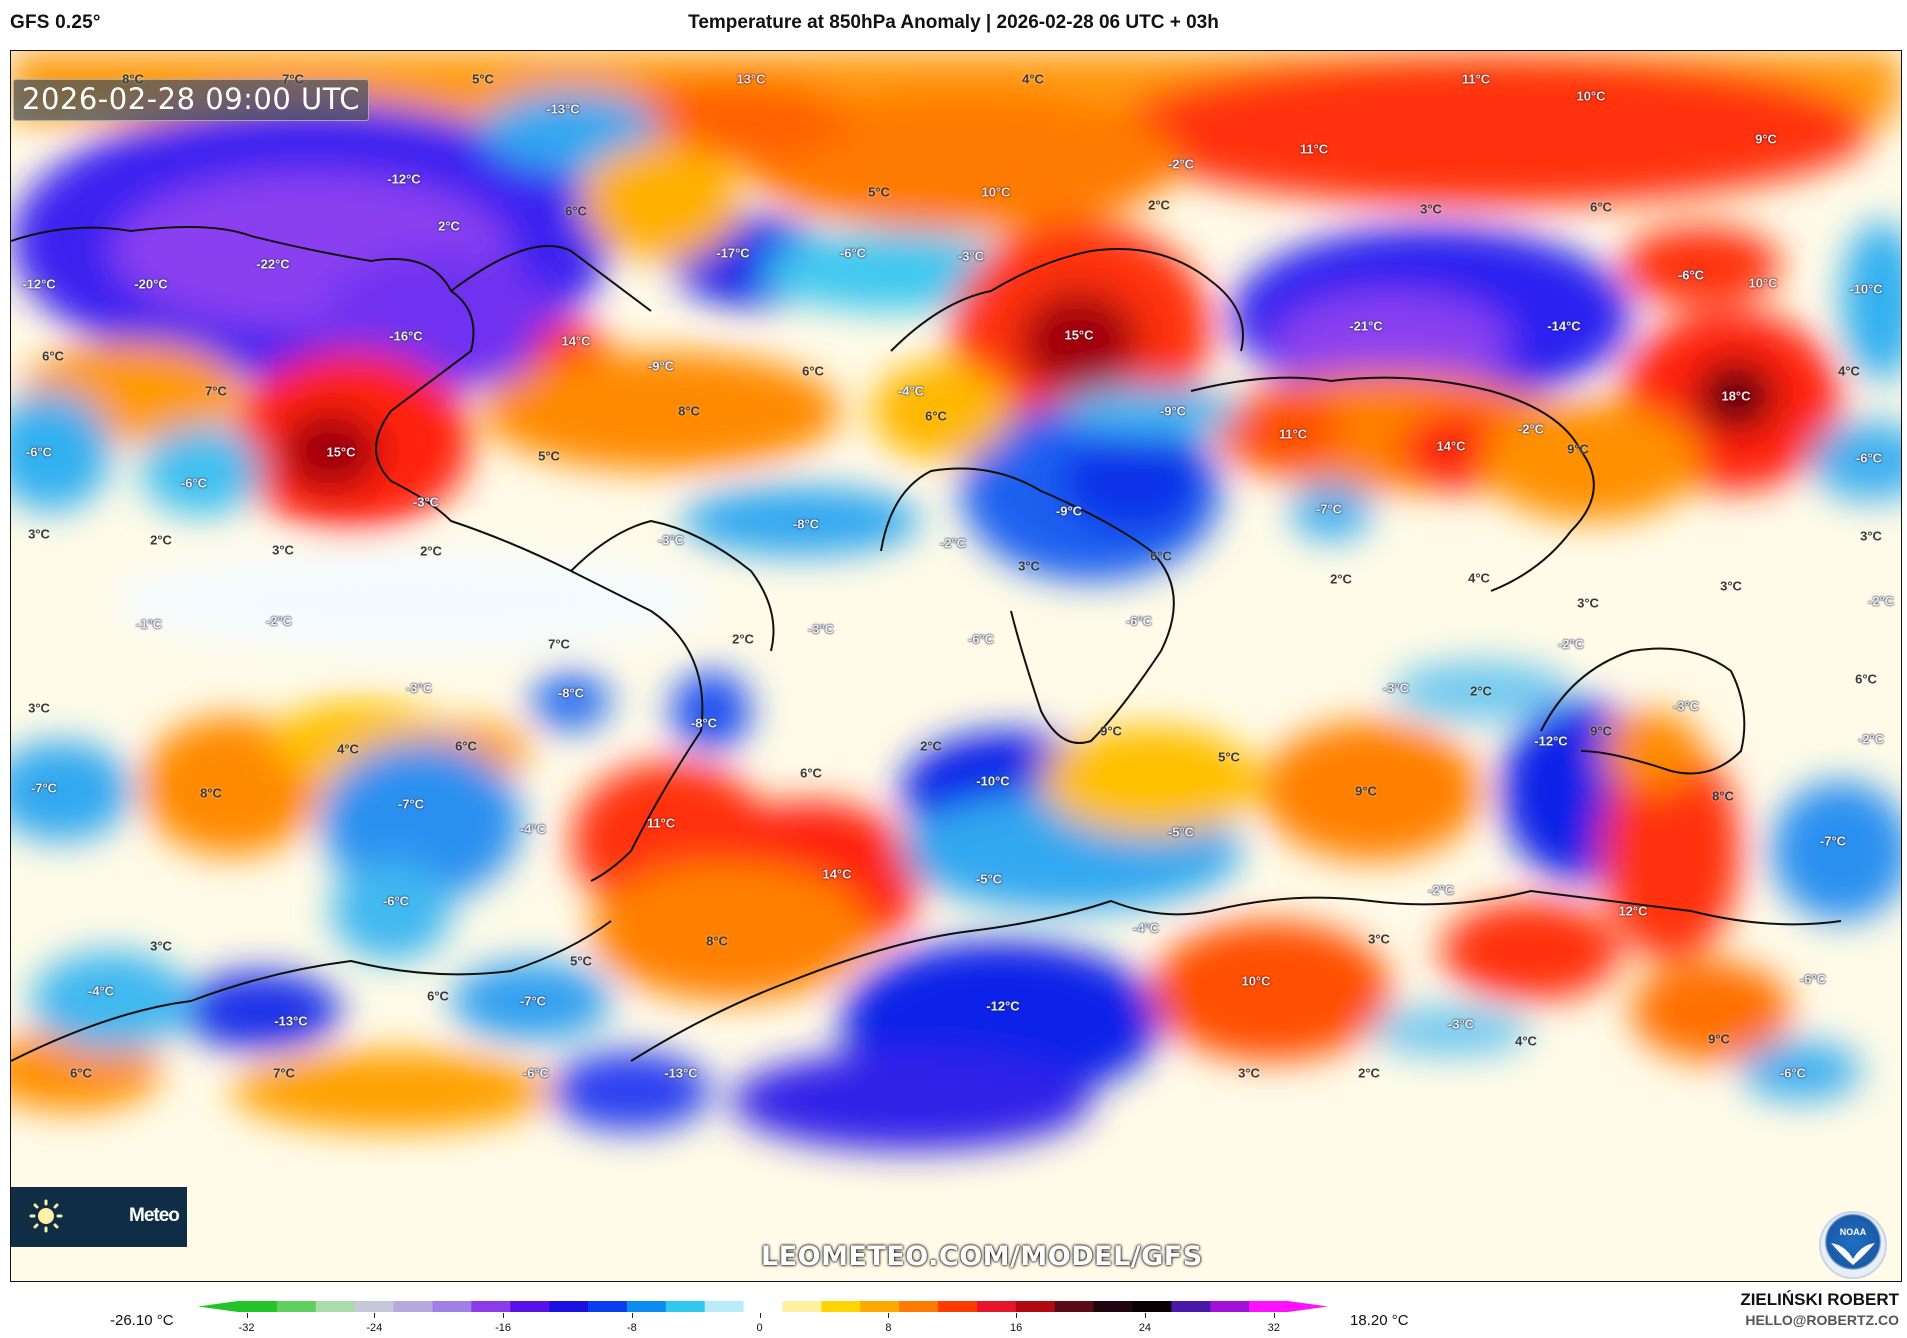 The width and height of the screenshot is (1907, 1338). What do you see at coordinates (149, 624) in the screenshot?
I see `anomaly-label: -1°C` at bounding box center [149, 624].